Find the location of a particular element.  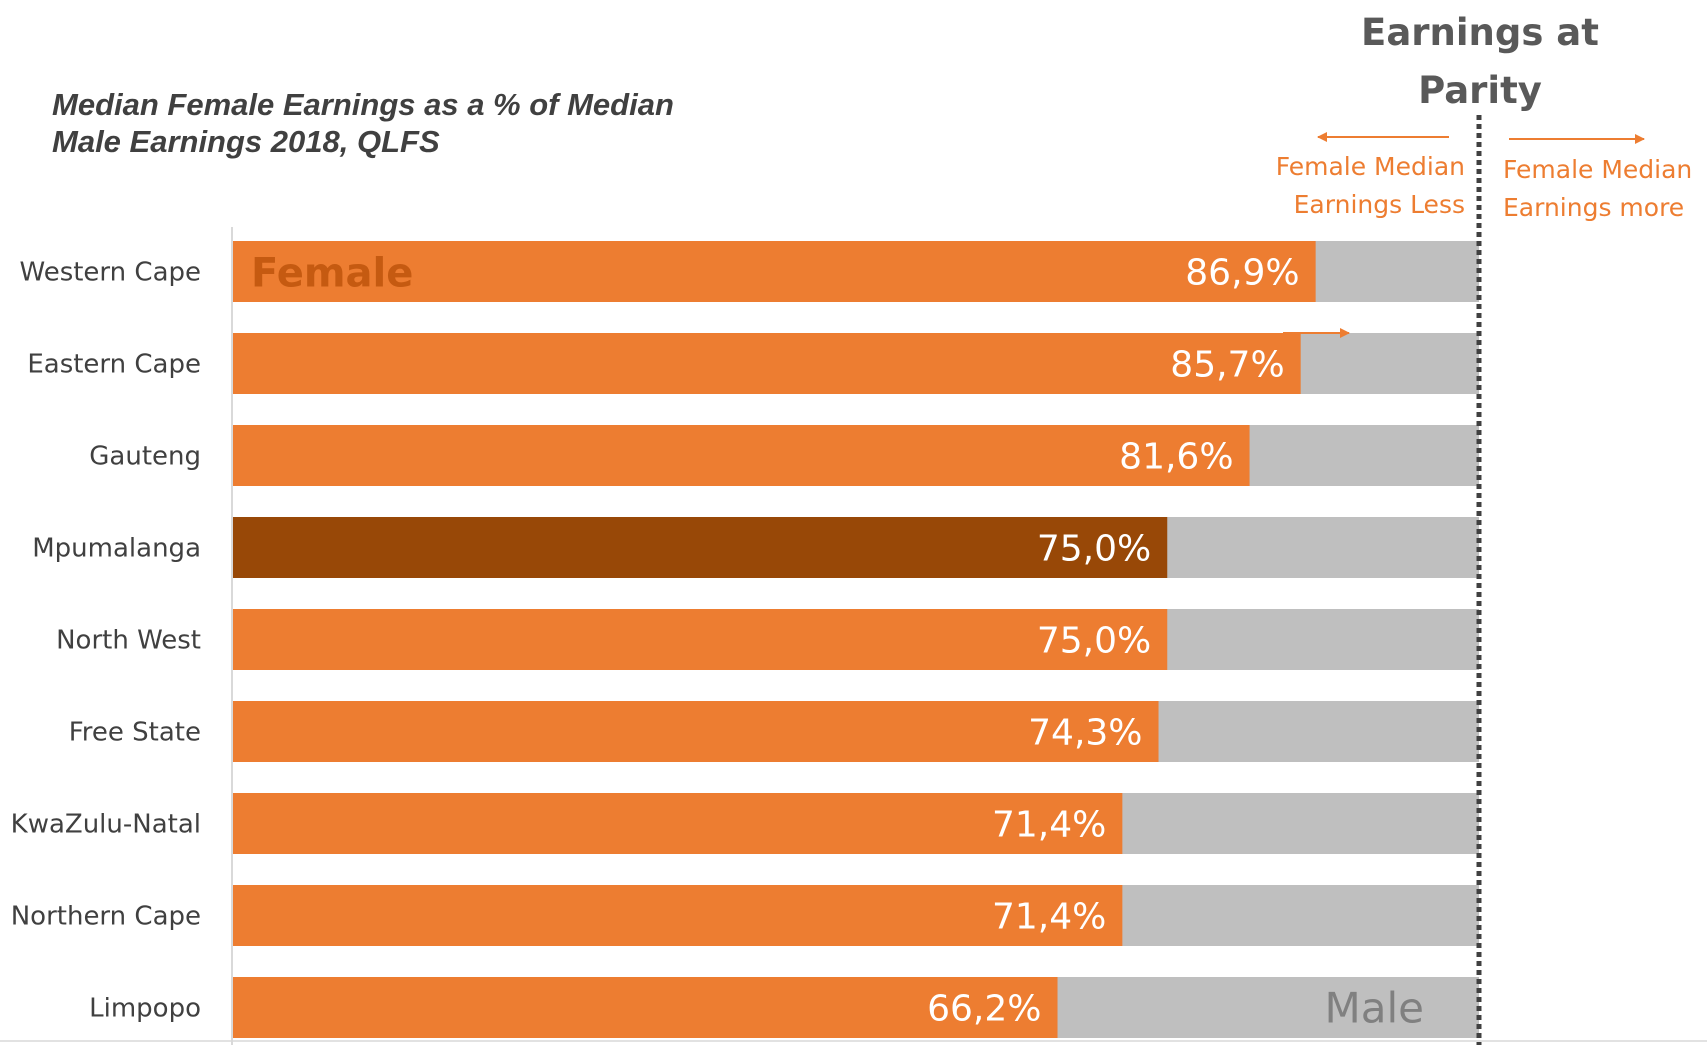

category-label: Northern Cape is located at coordinates (106, 917).